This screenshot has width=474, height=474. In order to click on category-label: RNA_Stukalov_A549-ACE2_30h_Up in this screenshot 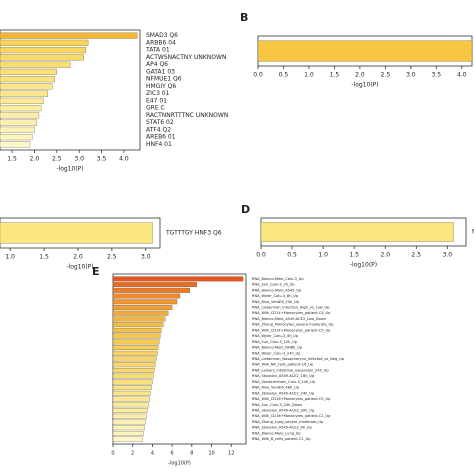, I will do `click(283, 411)`.